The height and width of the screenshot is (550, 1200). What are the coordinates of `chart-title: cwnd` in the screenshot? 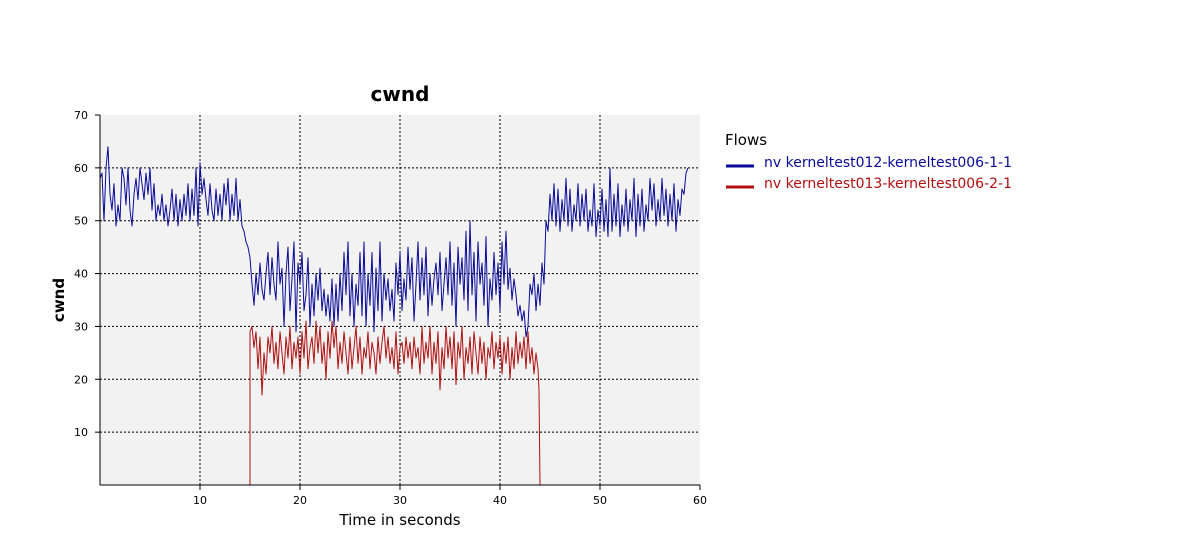 It's located at (400, 94).